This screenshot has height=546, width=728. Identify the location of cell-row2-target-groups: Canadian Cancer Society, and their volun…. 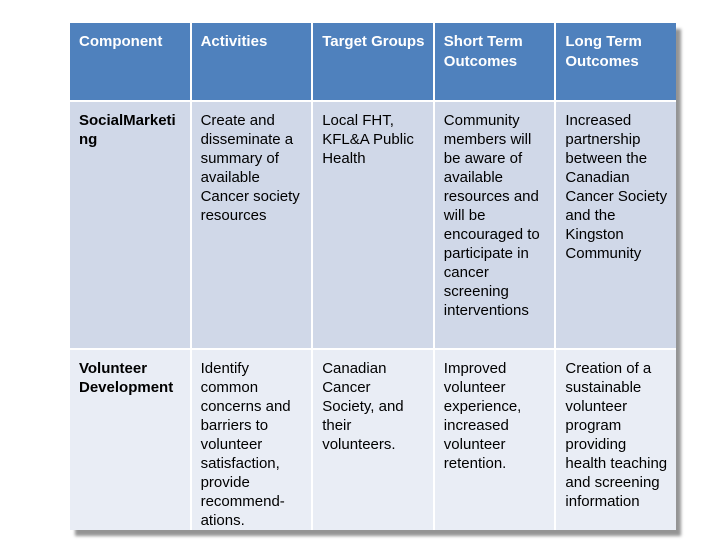
(373, 440).